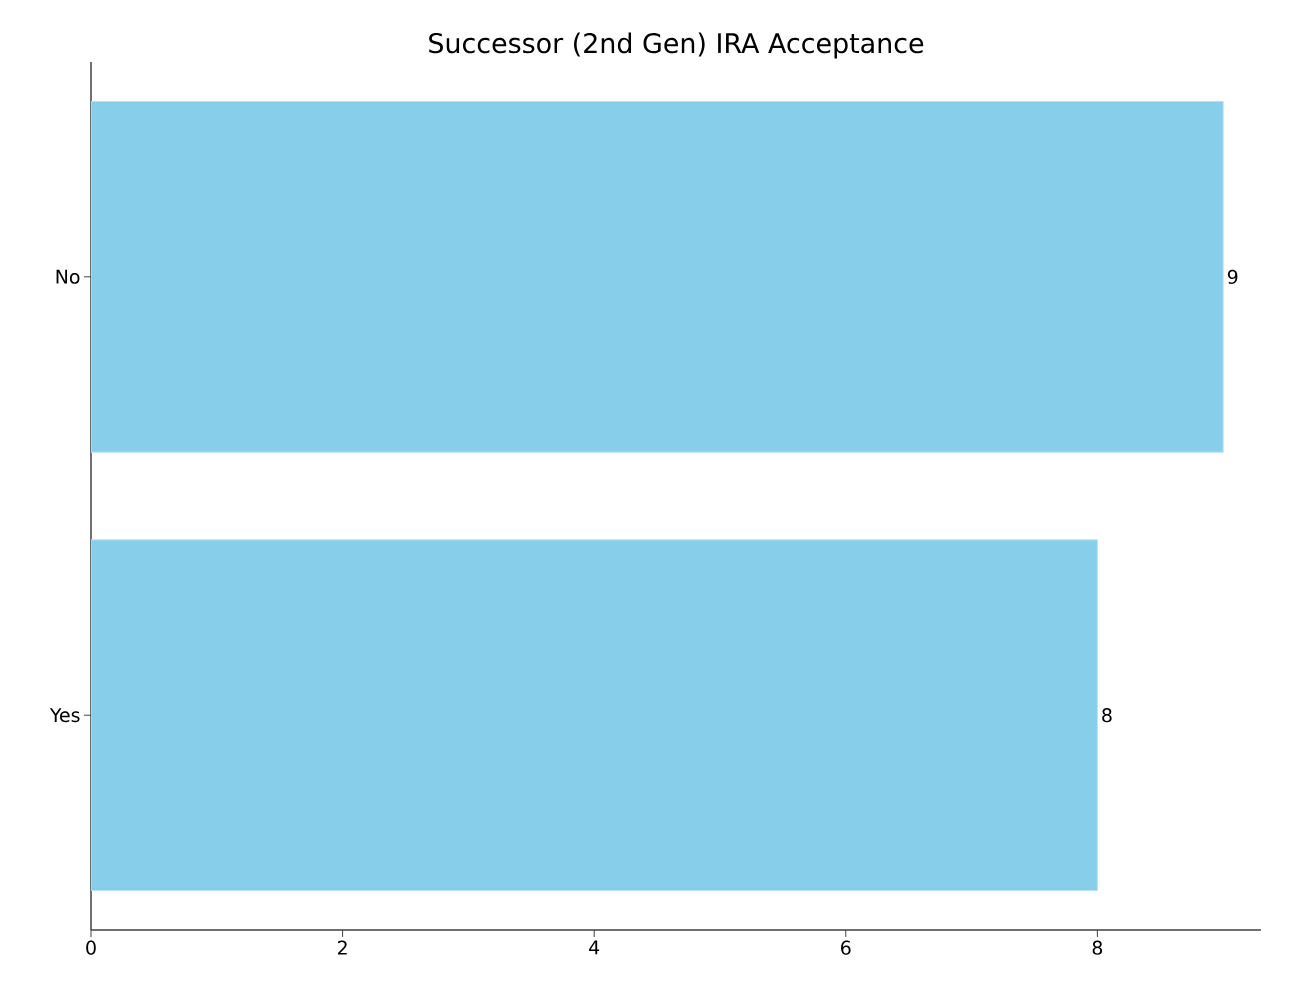 The image size is (1314, 982). What do you see at coordinates (676, 45) in the screenshot?
I see `chart-title: Successor (2nd Gen) IRA Acceptance` at bounding box center [676, 45].